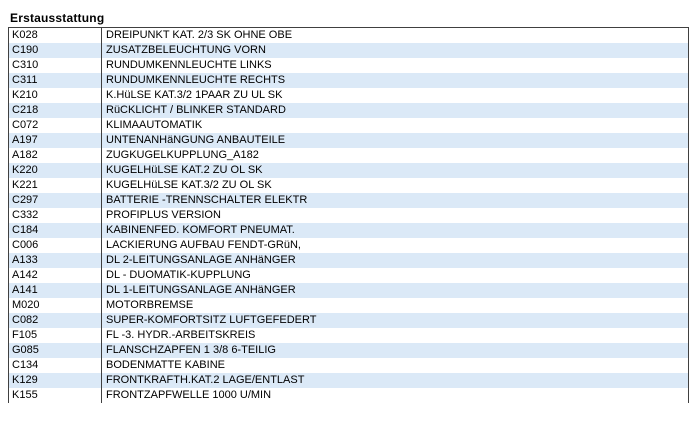 Image resolution: width=695 pixels, height=424 pixels. Describe the element at coordinates (348, 50) in the screenshot. I see `table-row: C190 ZUSATZBELEUCHTUNG VORN` at that location.